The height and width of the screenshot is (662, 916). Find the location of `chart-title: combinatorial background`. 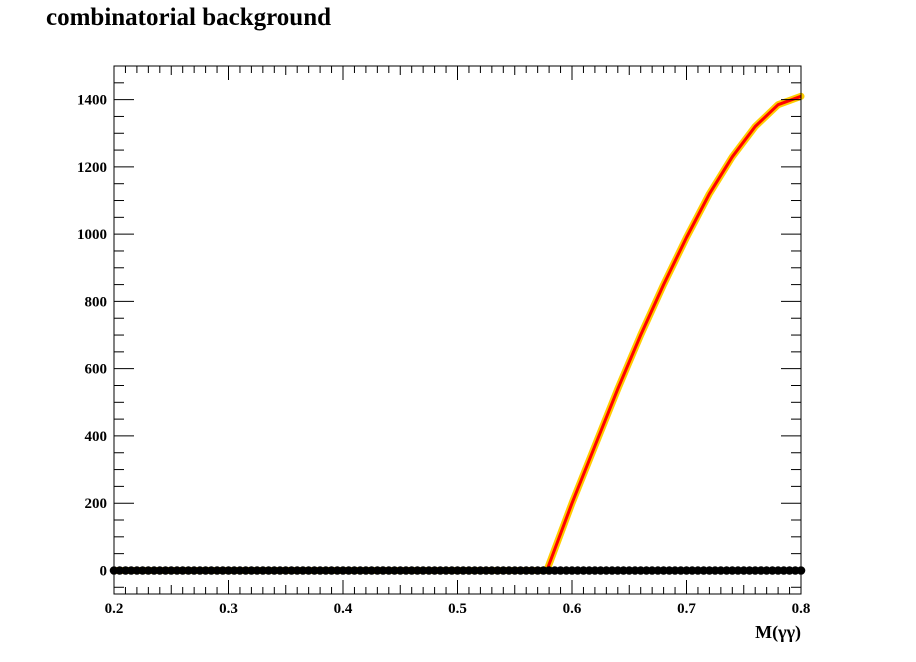

chart-title: combinatorial background is located at coordinates (188, 17).